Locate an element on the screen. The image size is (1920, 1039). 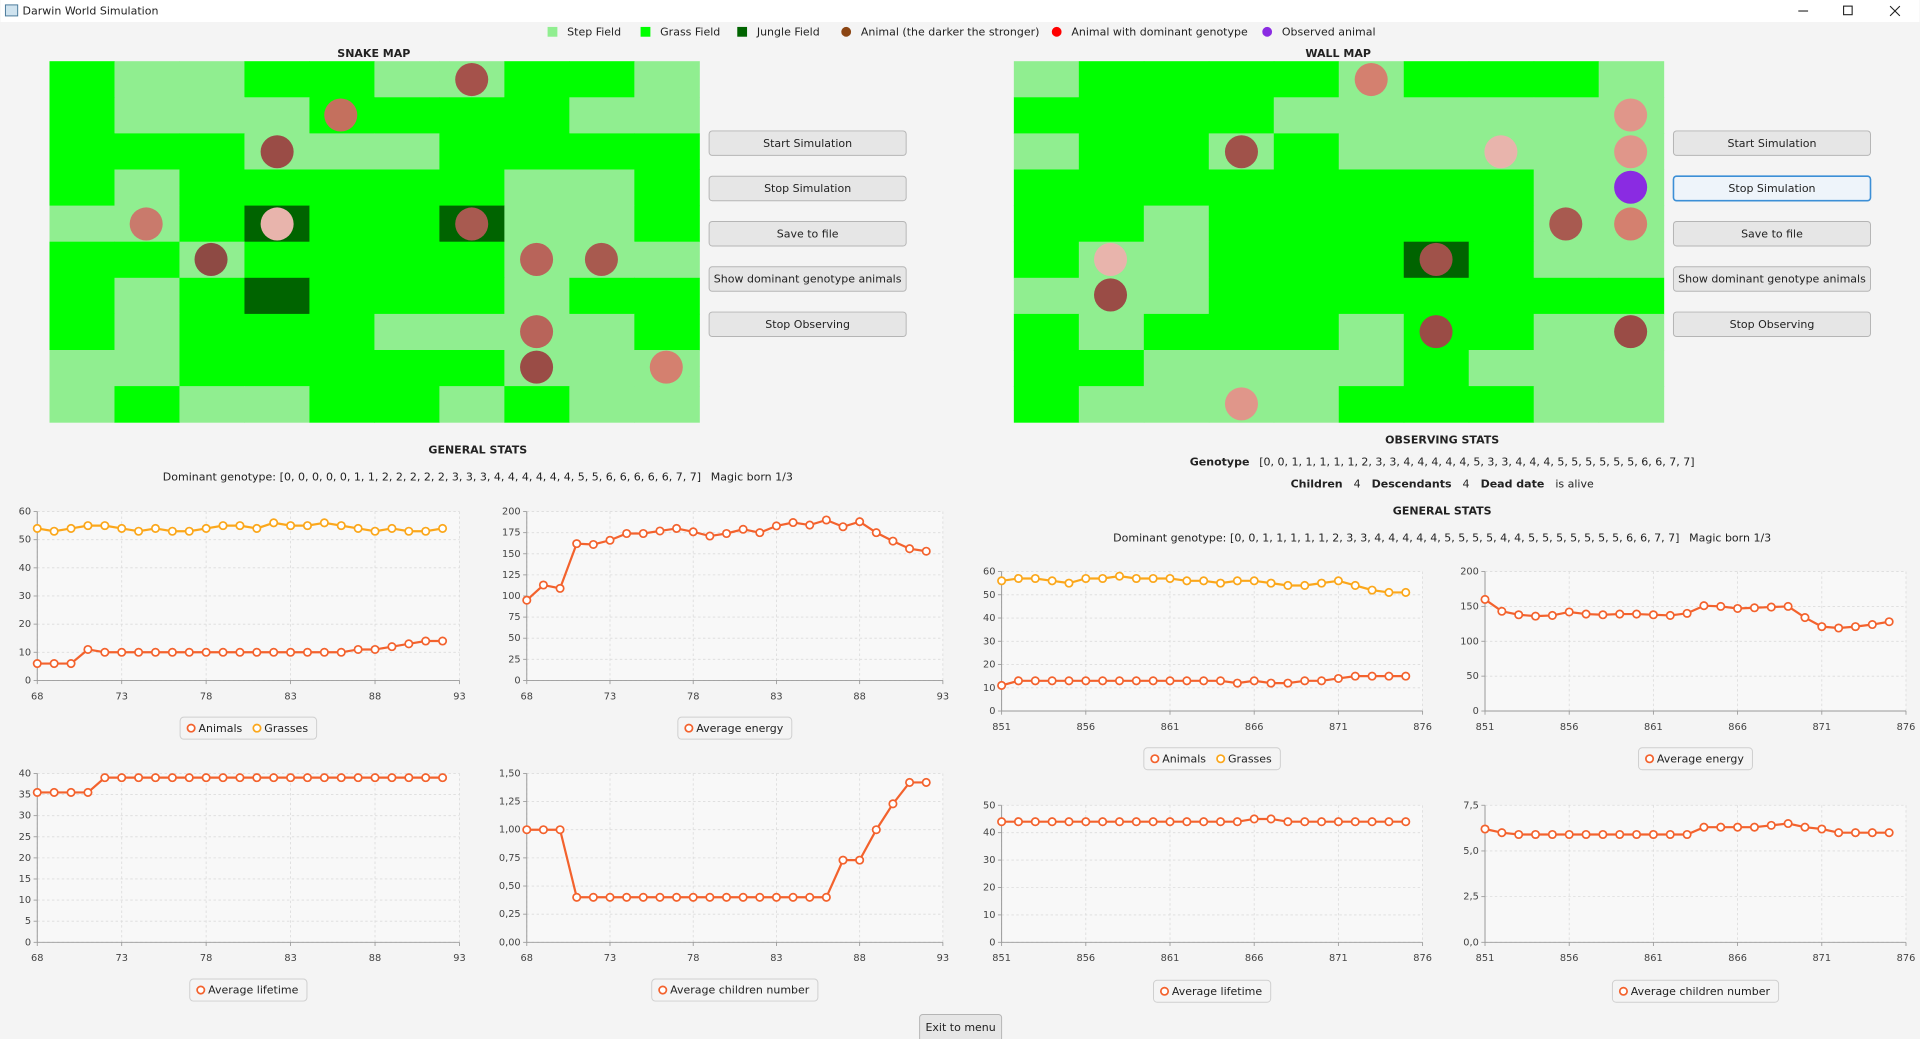
y-tick-label: 20 is located at coordinates (25, 624).